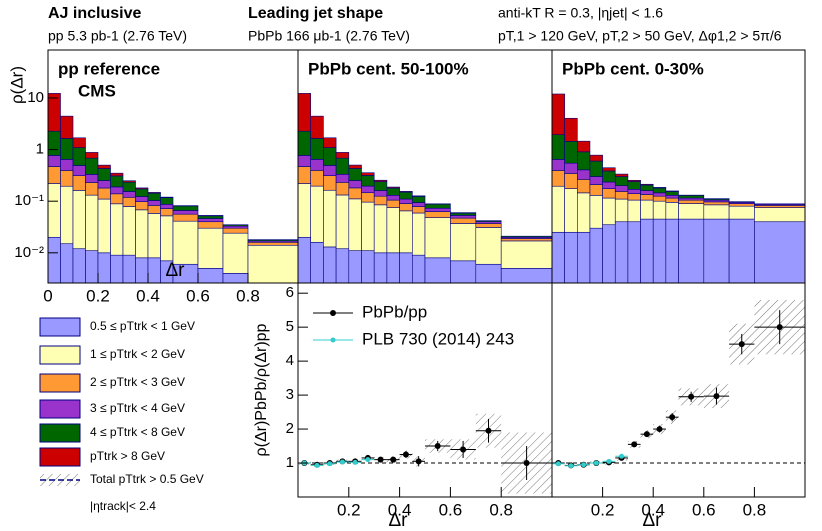 This screenshot has height=531, width=822. Describe the element at coordinates (290, 292) in the screenshot. I see `y-tick-label: 6` at that location.